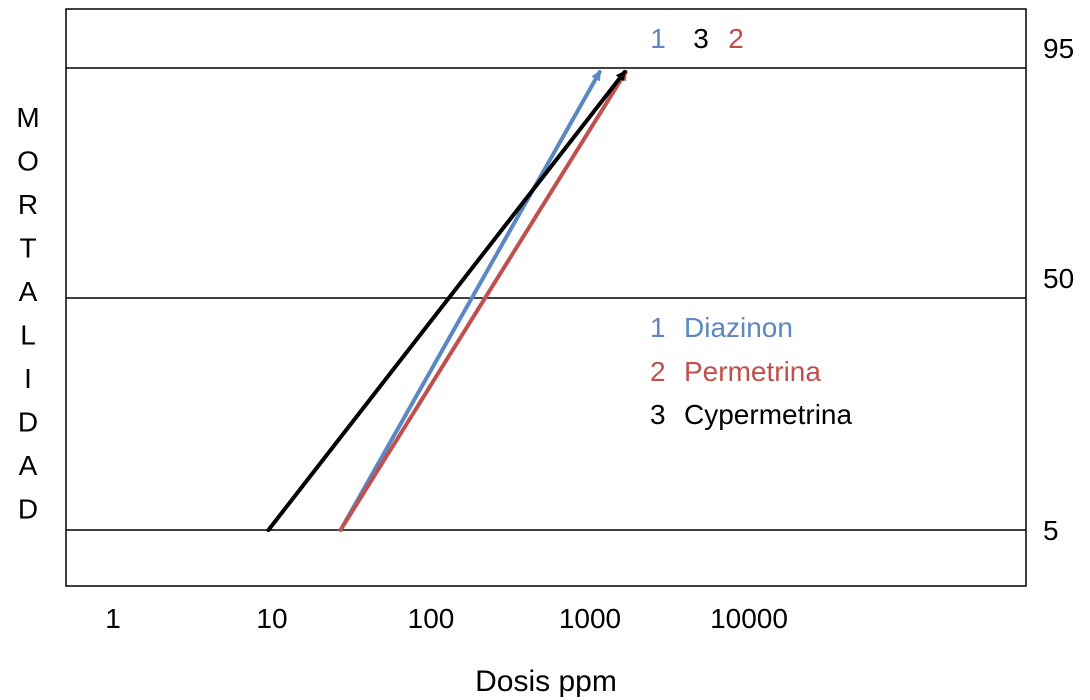 The height and width of the screenshot is (700, 1090). What do you see at coordinates (1058, 48) in the screenshot?
I see `level-label-95: 95` at bounding box center [1058, 48].